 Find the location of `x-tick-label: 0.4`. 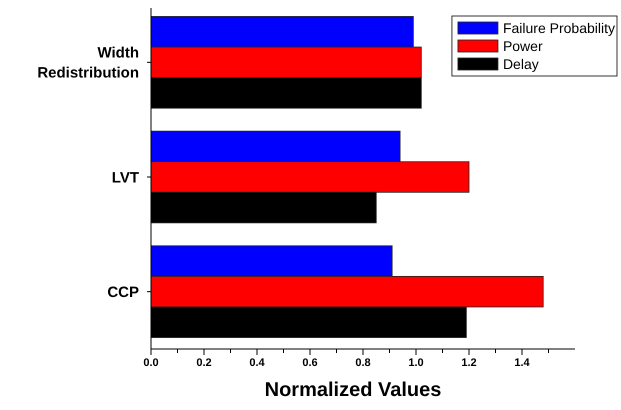

x-tick-label: 0.4 is located at coordinates (257, 362).